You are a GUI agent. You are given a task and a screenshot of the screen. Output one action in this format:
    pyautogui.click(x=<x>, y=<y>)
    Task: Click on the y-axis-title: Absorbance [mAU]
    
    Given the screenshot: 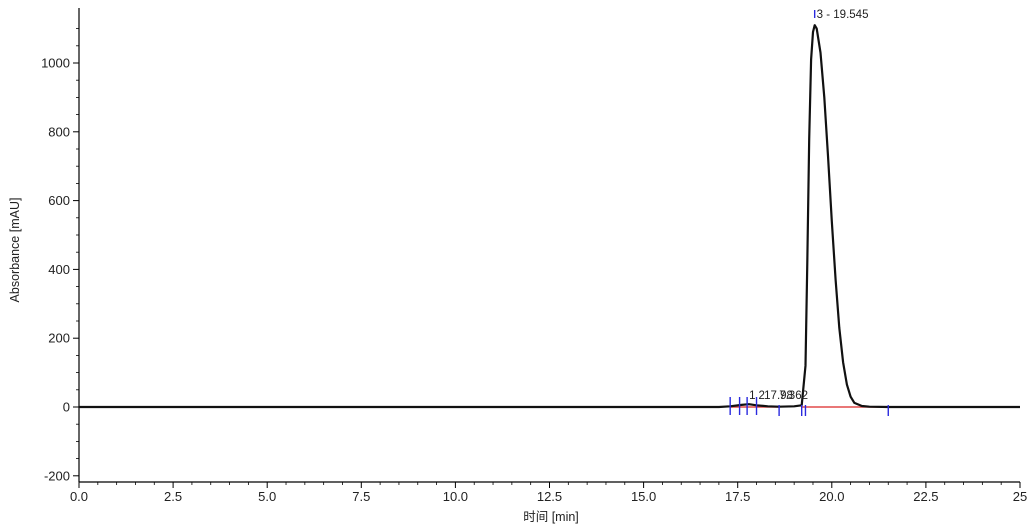 What is the action you would take?
    pyautogui.click(x=15, y=250)
    